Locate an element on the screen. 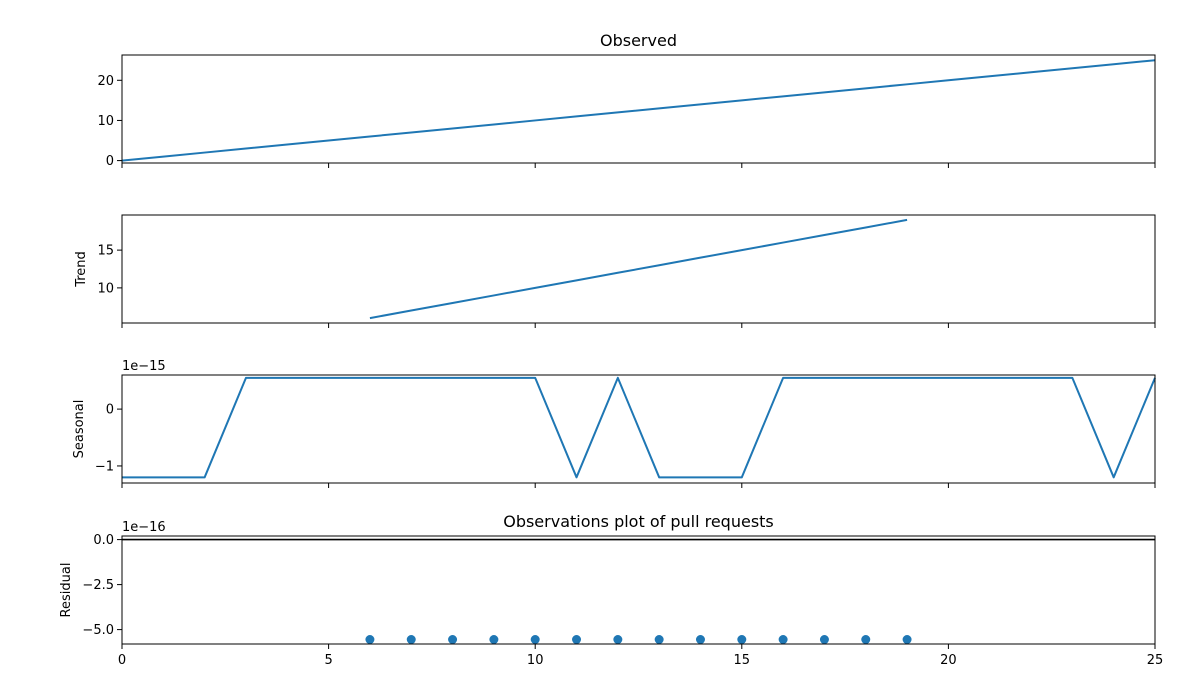 This screenshot has width=1200, height=700. residual-xtick-label: 20 is located at coordinates (948, 660).